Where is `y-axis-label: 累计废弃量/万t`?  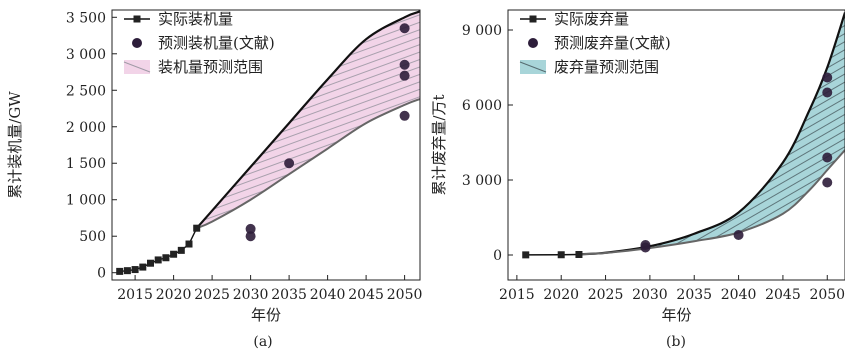 y-axis-label: 累计废弃量/万t is located at coordinates (439, 144).